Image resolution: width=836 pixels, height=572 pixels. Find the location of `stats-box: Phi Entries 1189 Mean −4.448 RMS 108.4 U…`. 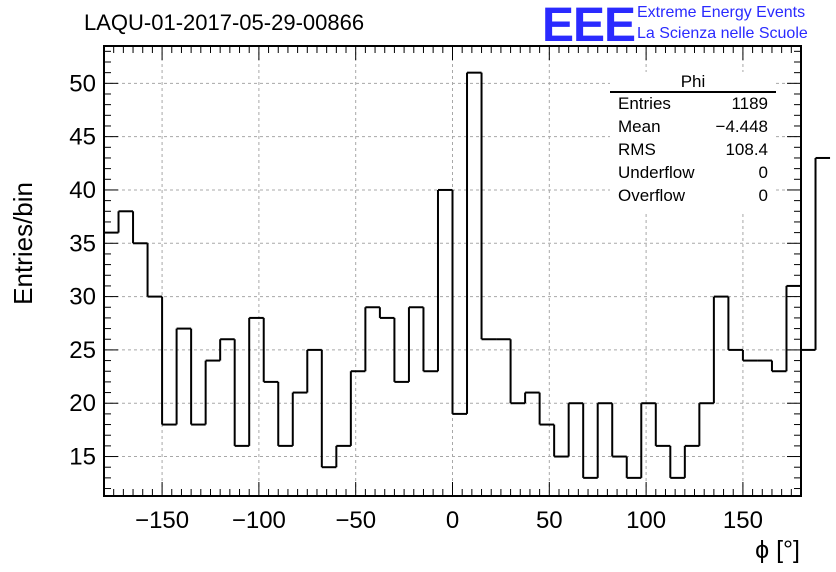

stats-box: Phi Entries 1189 Mean −4.448 RMS 108.4 U… is located at coordinates (693, 142).